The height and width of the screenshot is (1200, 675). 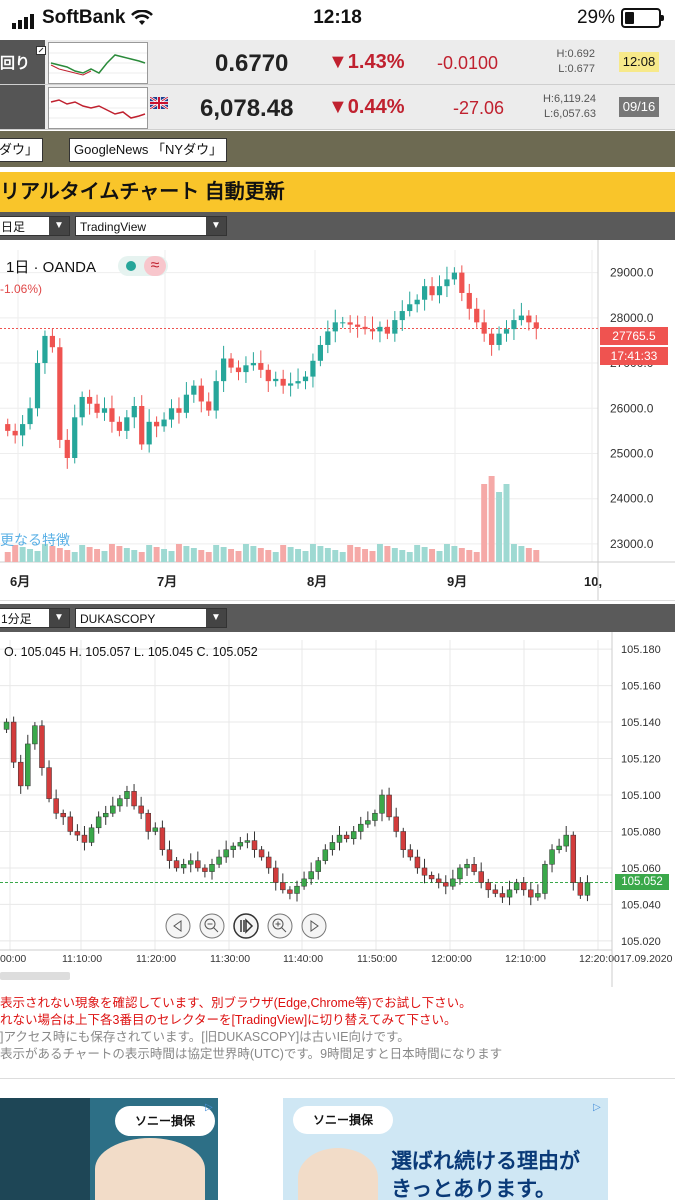 What do you see at coordinates (338, 1174) in the screenshot?
I see `ad-person-image` at bounding box center [338, 1174].